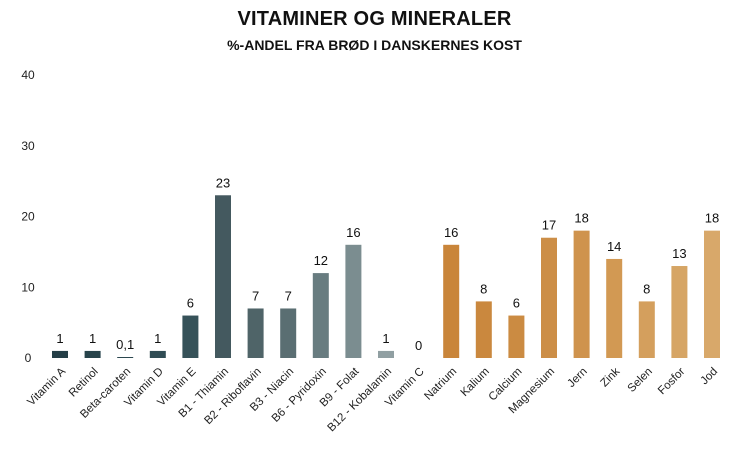 Image resolution: width=749 pixels, height=451 pixels. I want to click on category-label: Selen, so click(640, 380).